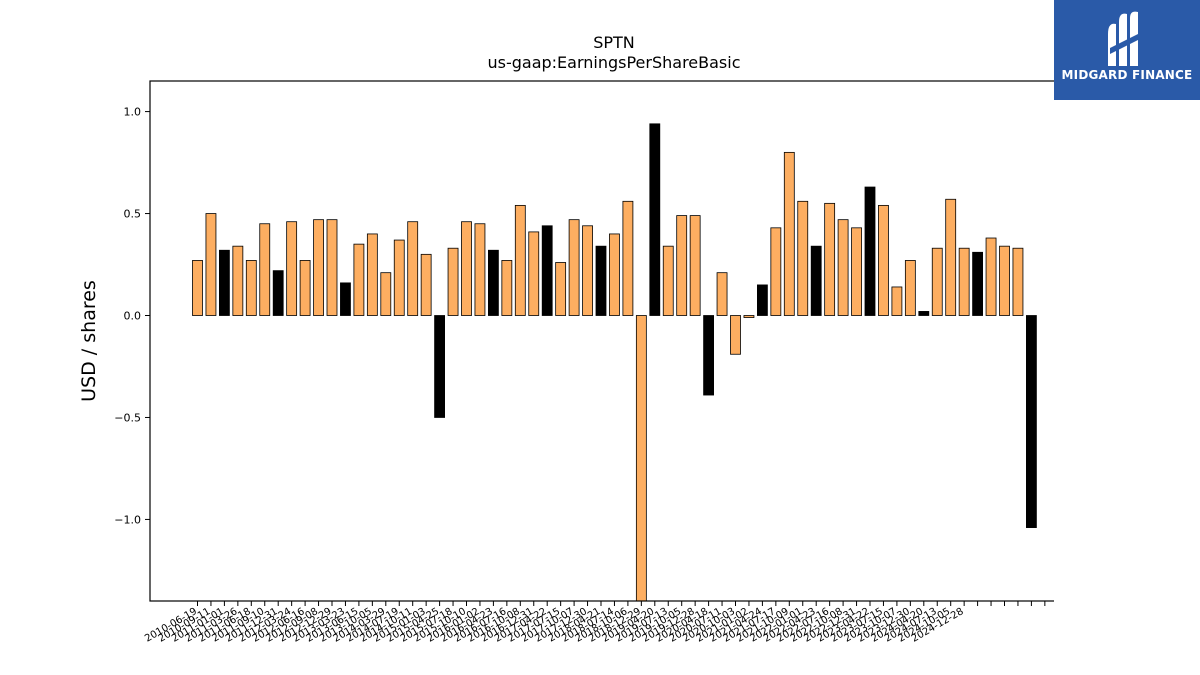 This screenshot has width=1200, height=675. I want to click on y-tick-label: 0.5, so click(133, 214).